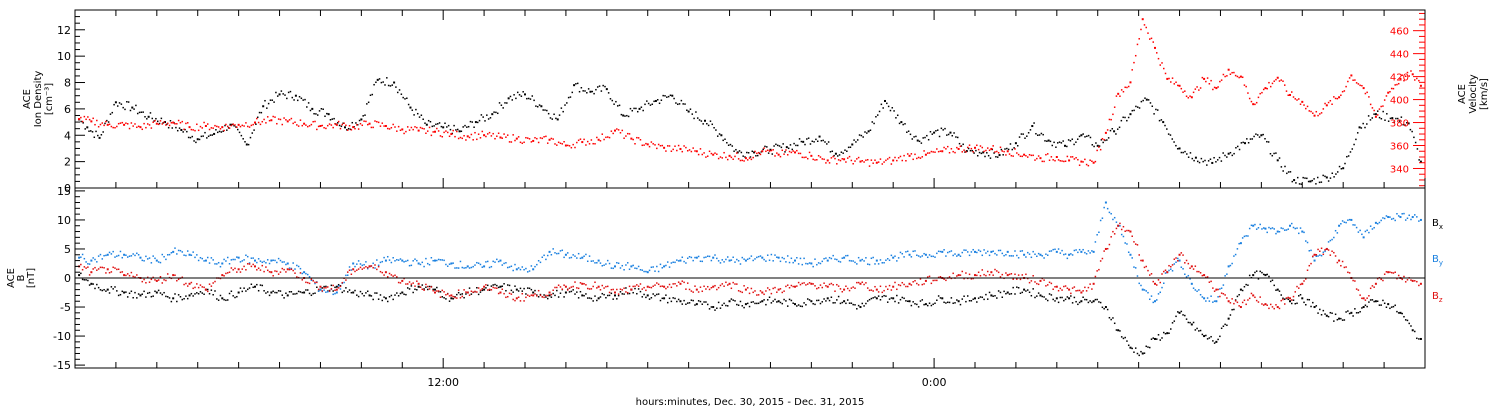 The image size is (1500, 410). What do you see at coordinates (1435, 296) in the screenshot?
I see `legend-bz-main: B` at bounding box center [1435, 296].